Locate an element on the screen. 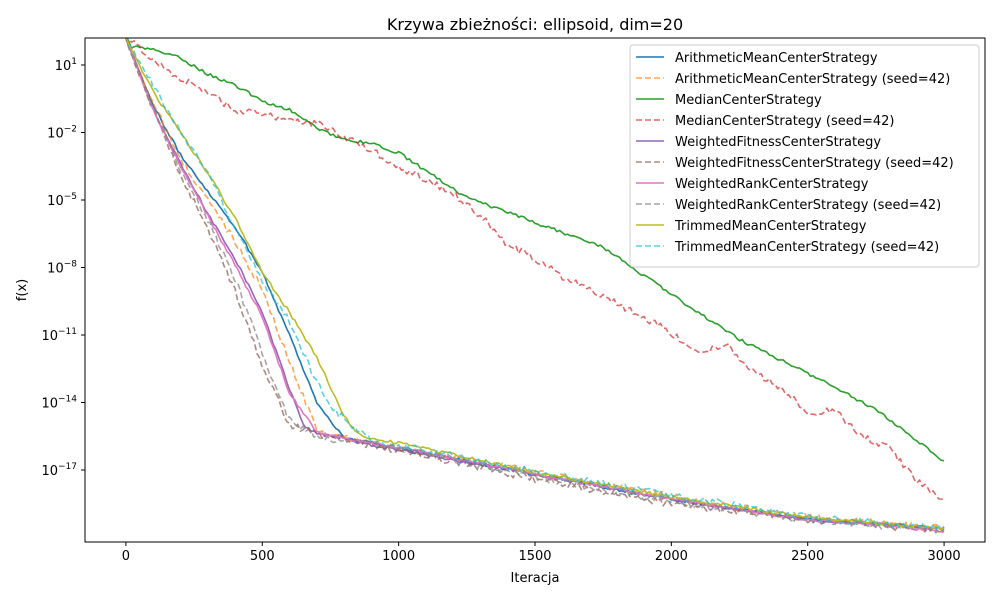 This screenshot has height=600, width=1000. y-tick-label: 10¹ is located at coordinates (66, 65).